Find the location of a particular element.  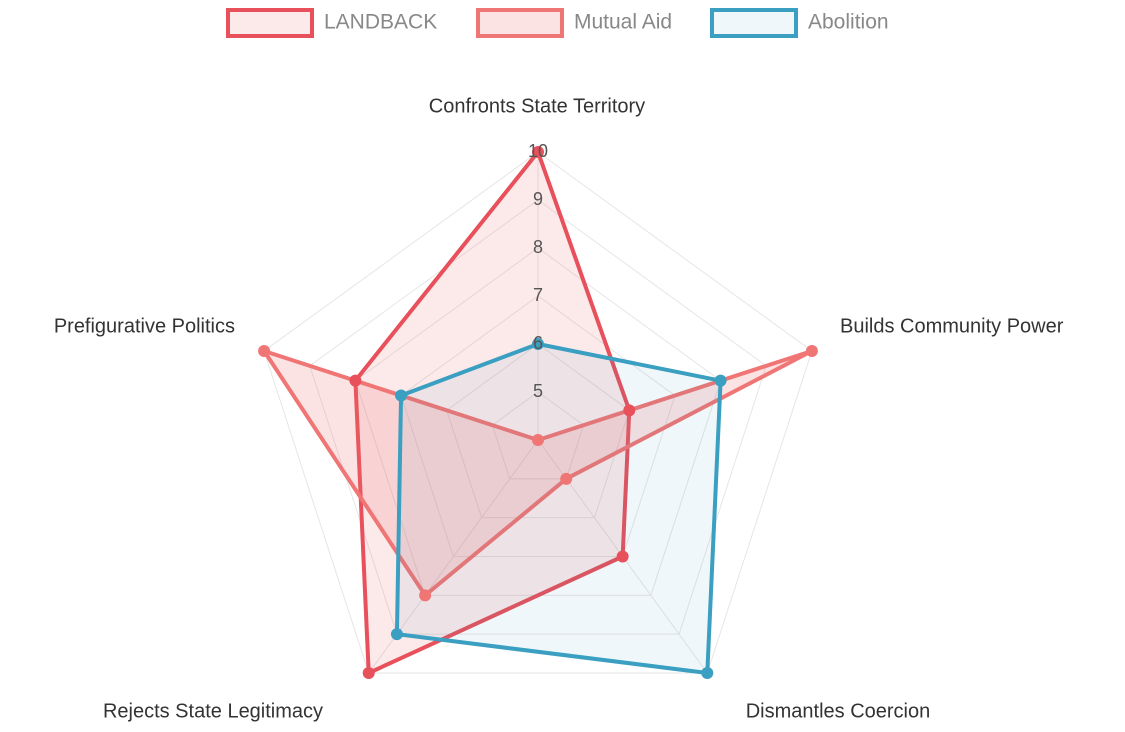

legend-label: Mutual Aid is located at coordinates (623, 22).